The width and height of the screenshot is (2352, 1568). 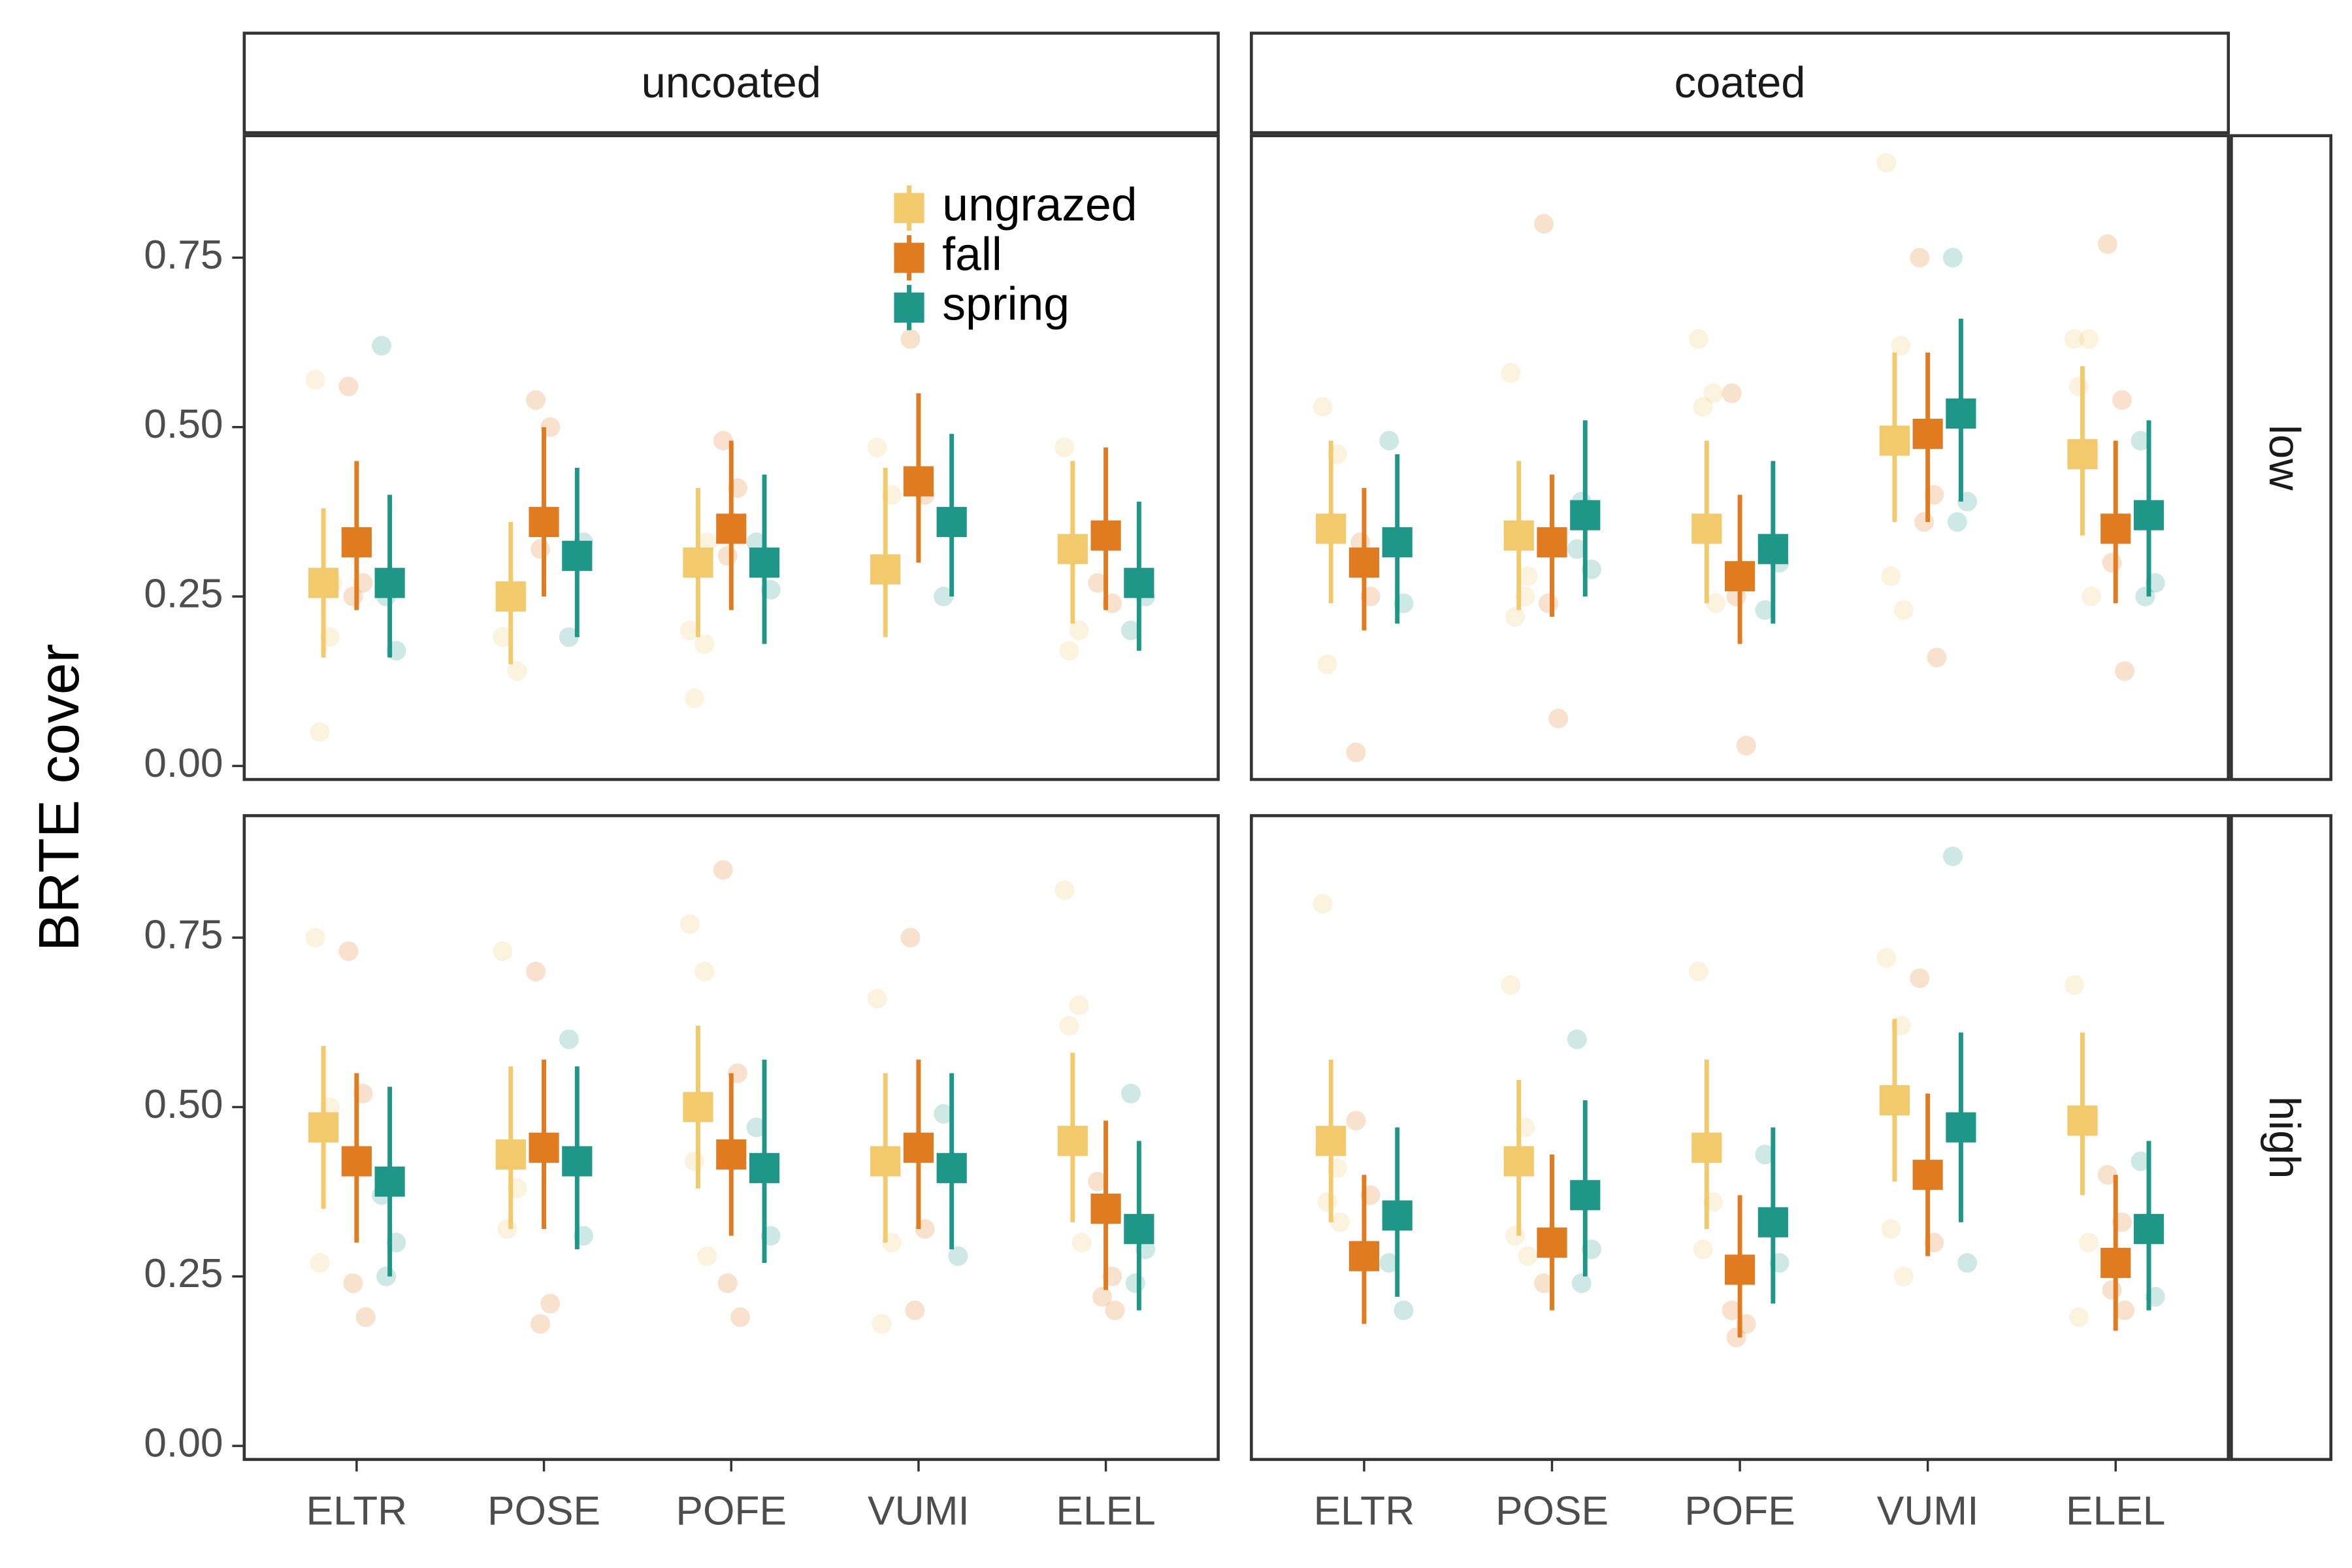 I want to click on column-strip-label: uncoated, so click(x=731, y=82).